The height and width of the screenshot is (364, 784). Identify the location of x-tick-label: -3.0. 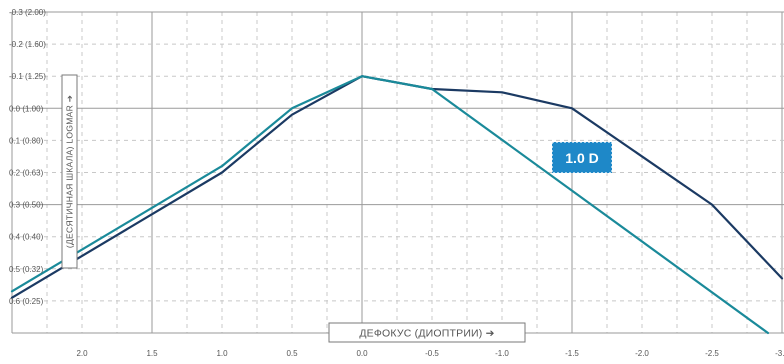
(779, 353).